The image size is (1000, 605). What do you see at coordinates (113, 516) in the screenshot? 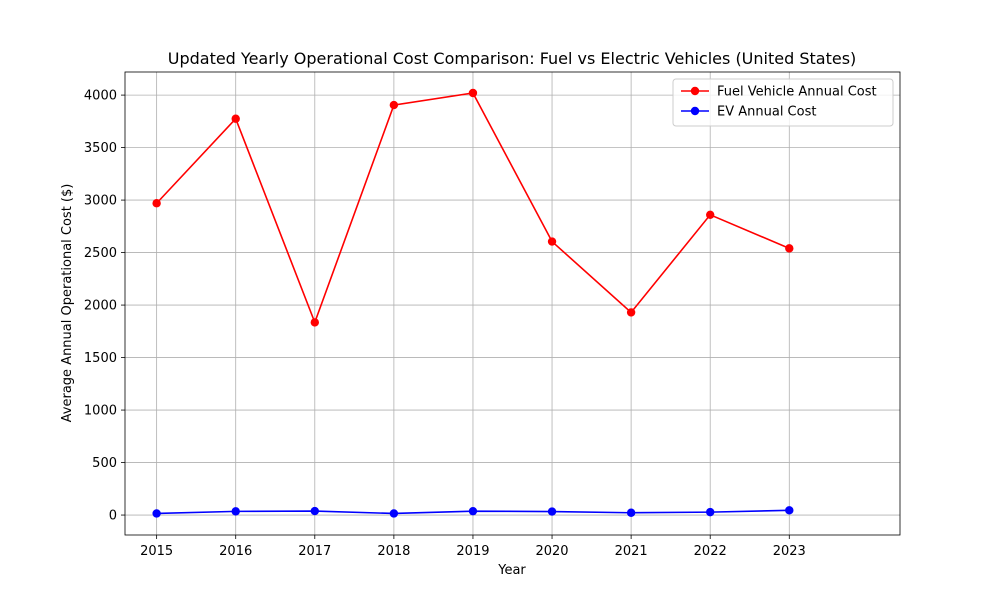
I see `y-tick-label: 0` at bounding box center [113, 516].